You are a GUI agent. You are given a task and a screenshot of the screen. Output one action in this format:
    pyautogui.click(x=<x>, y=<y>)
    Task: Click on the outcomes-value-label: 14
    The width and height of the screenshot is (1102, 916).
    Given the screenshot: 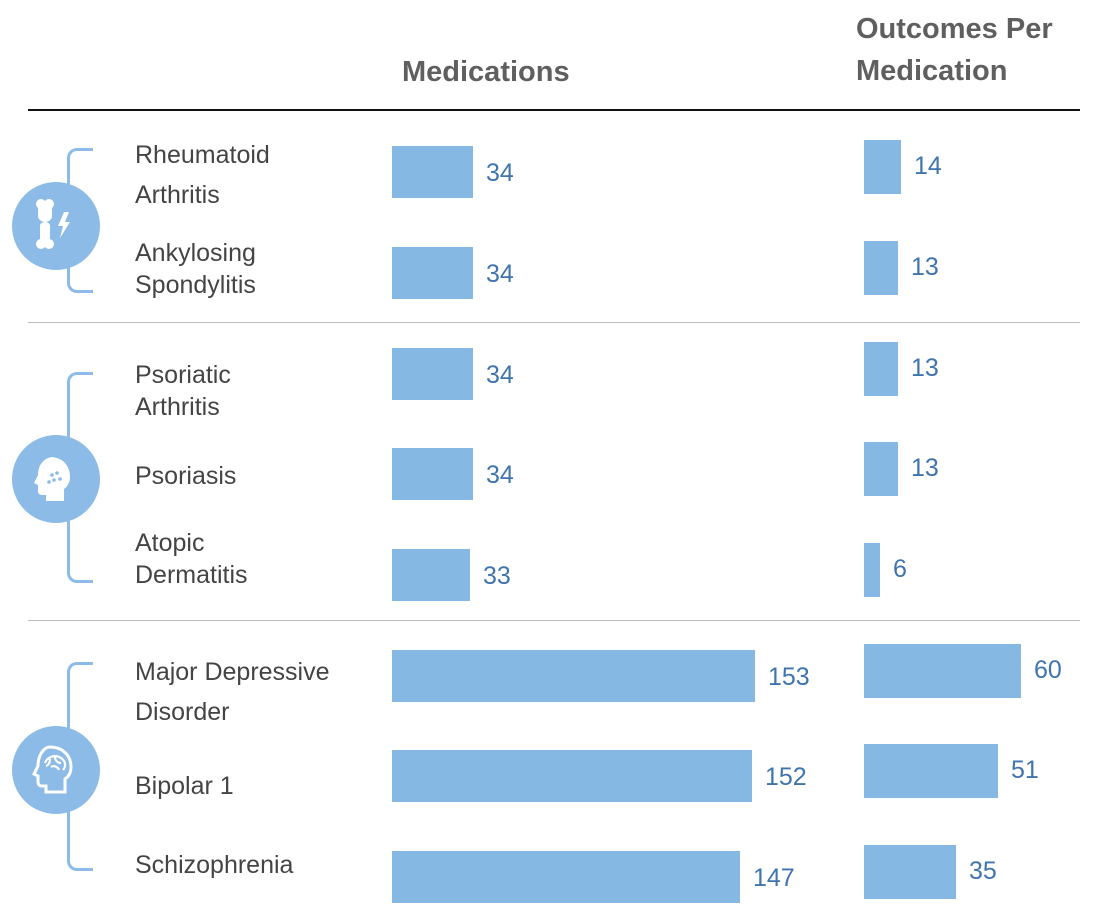 What is the action you would take?
    pyautogui.click(x=928, y=166)
    